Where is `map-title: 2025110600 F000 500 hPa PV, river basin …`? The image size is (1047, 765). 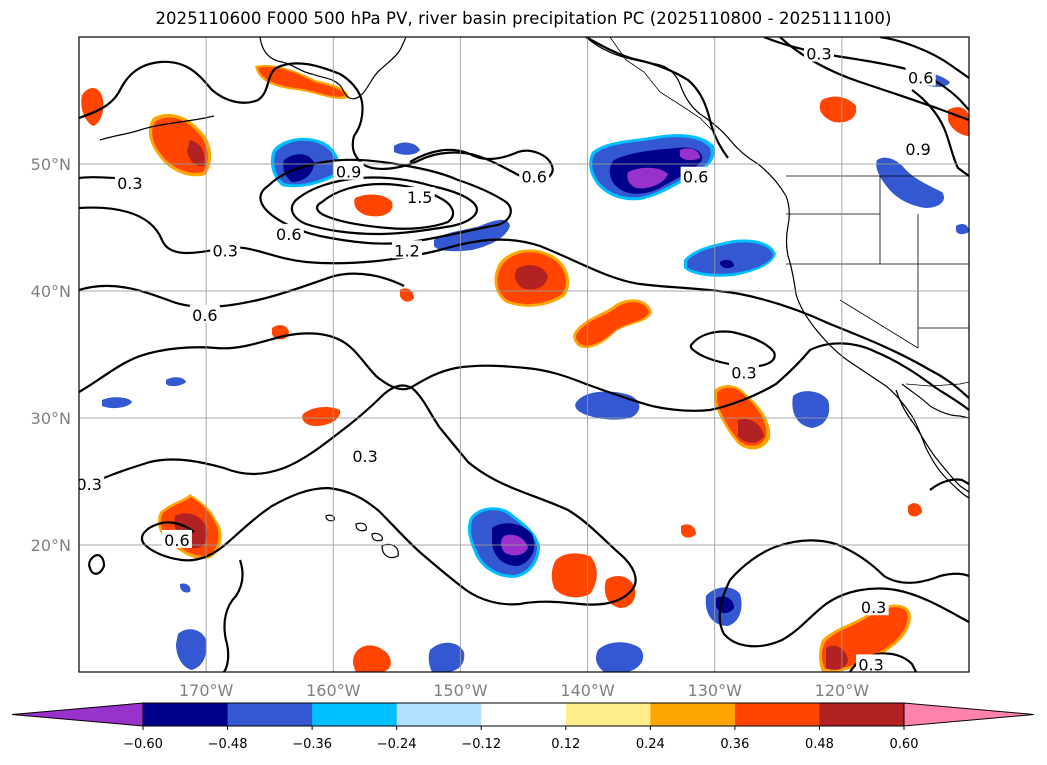
map-title: 2025110600 F000 500 hPa PV, river basin … is located at coordinates (523, 18).